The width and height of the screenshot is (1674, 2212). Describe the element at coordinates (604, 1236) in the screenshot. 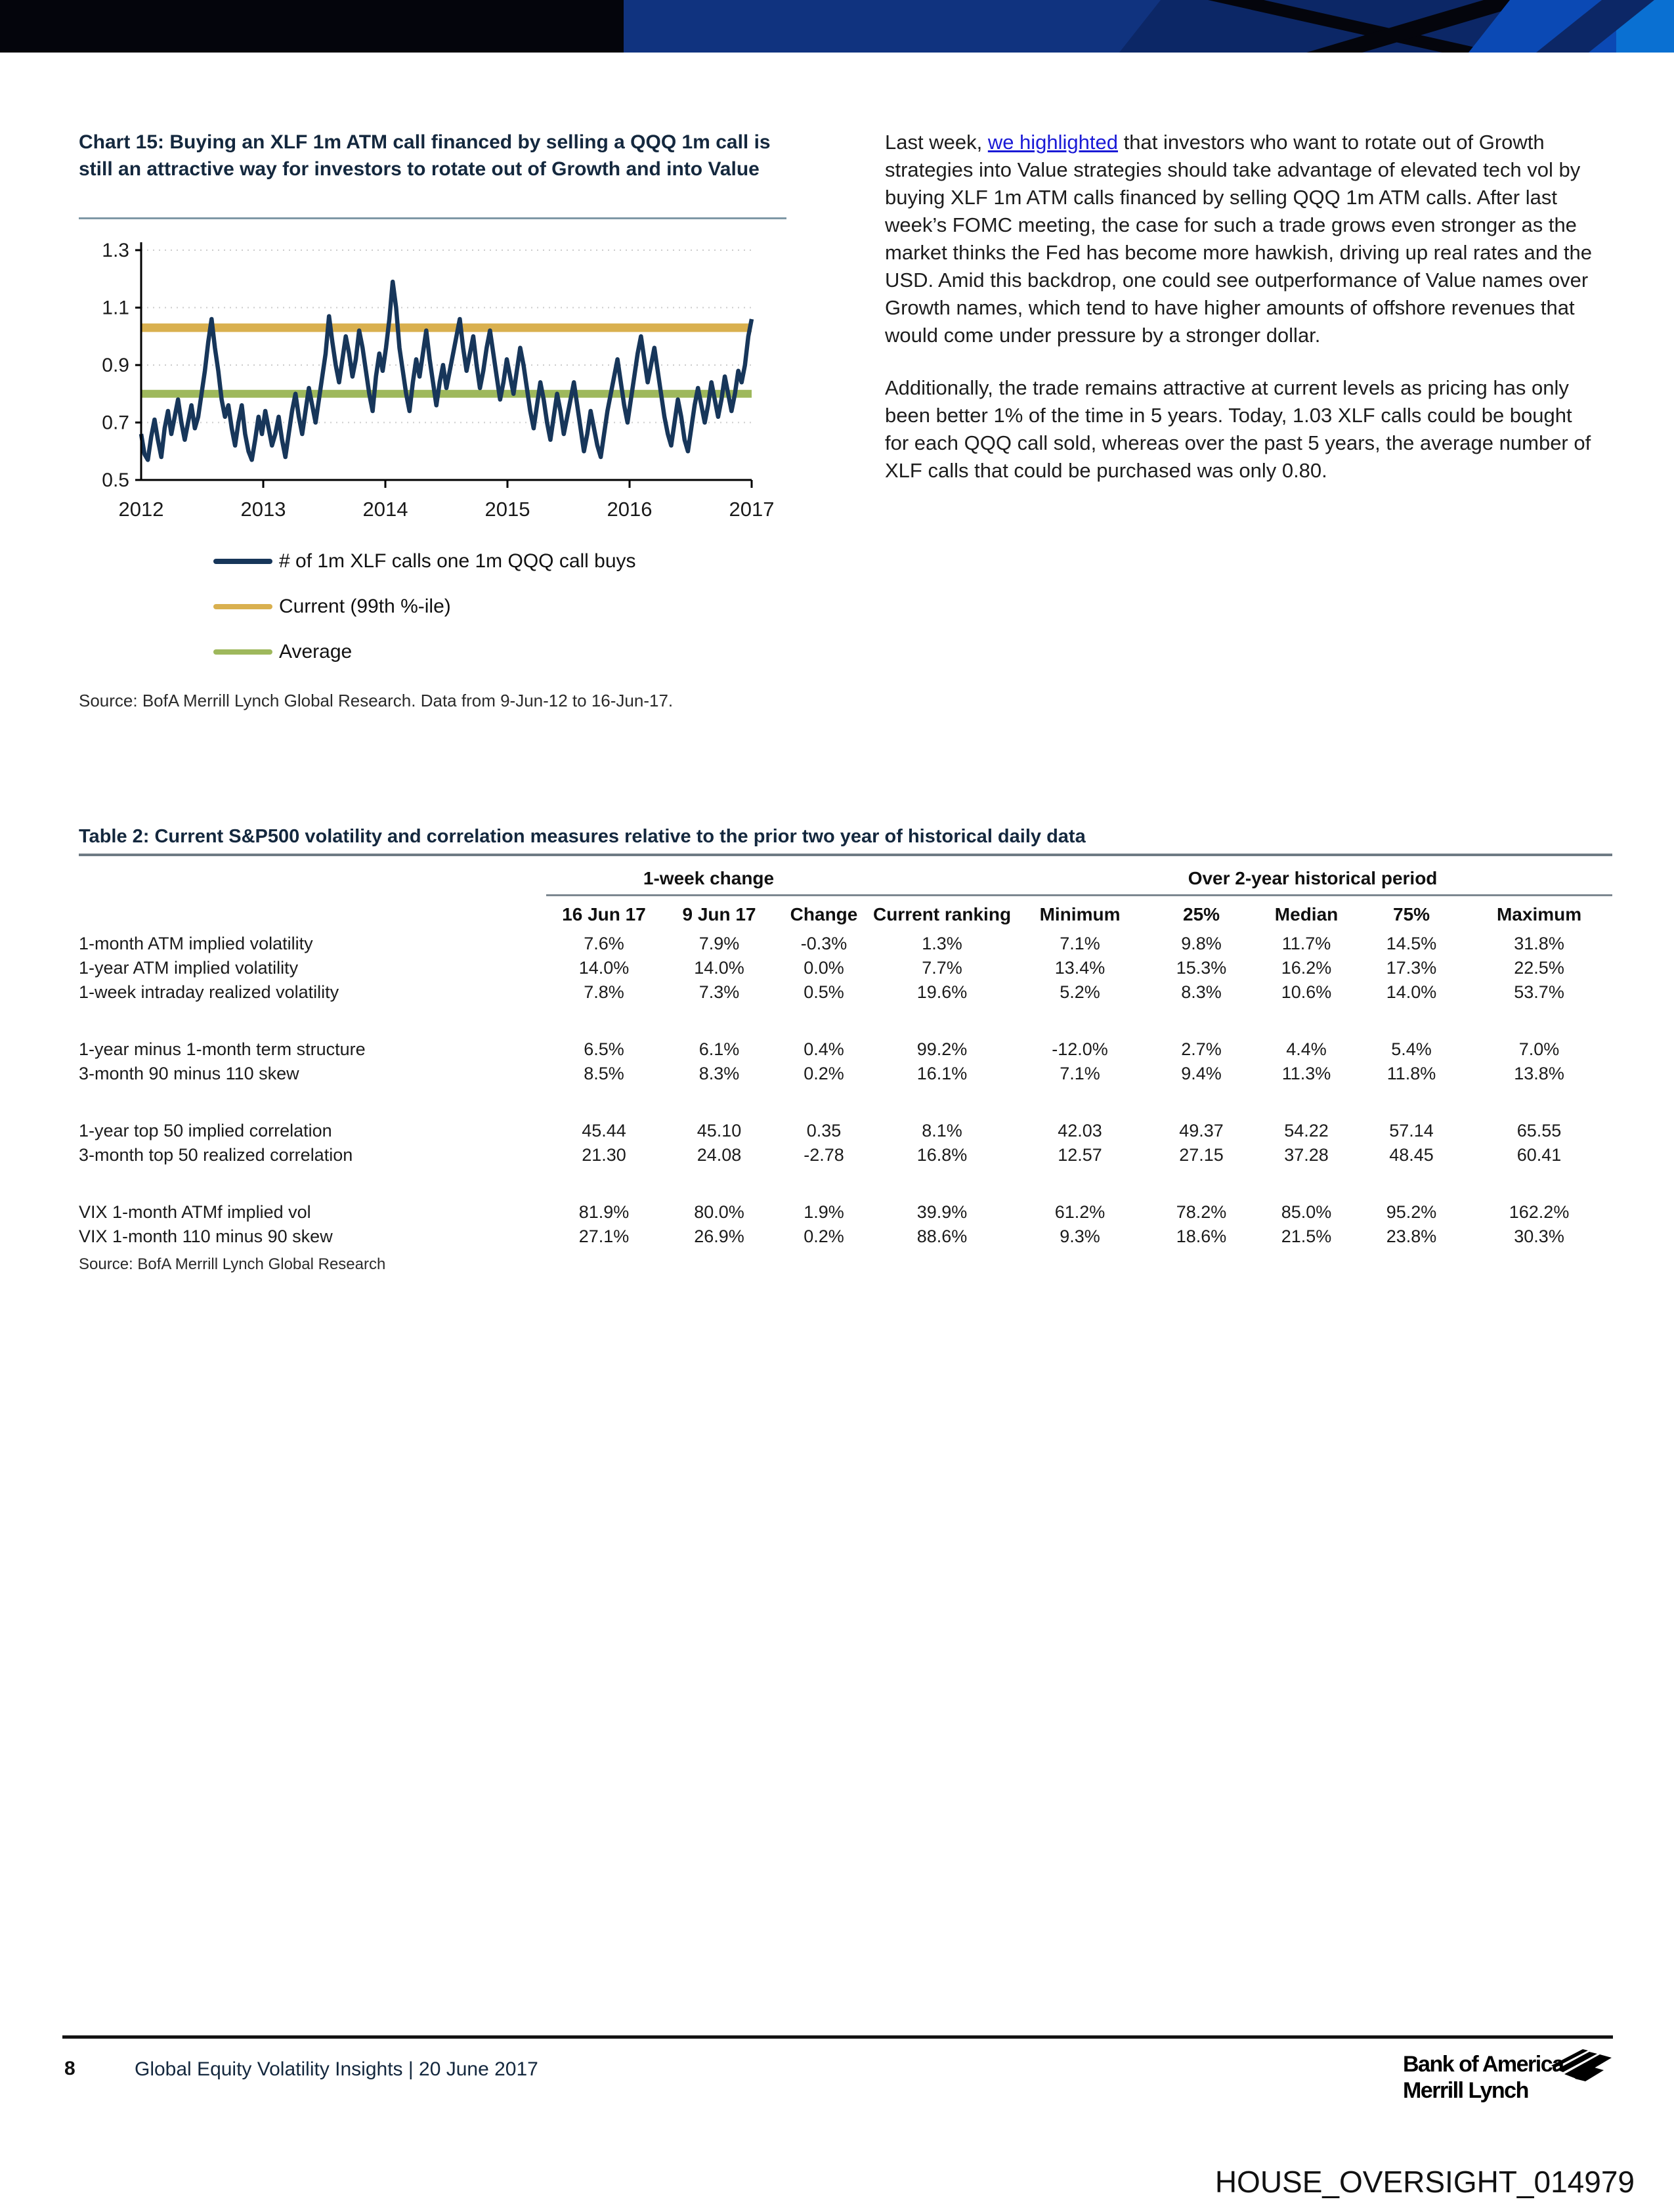

I see `table-cell: 27.1%` at that location.